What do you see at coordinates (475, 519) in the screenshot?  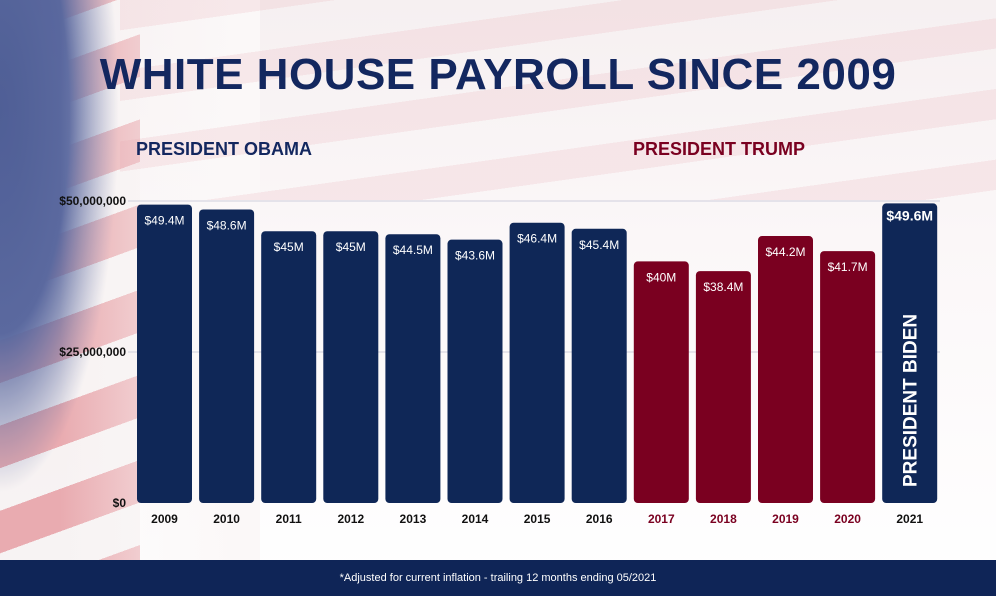 I see `x-tick-label: 2014` at bounding box center [475, 519].